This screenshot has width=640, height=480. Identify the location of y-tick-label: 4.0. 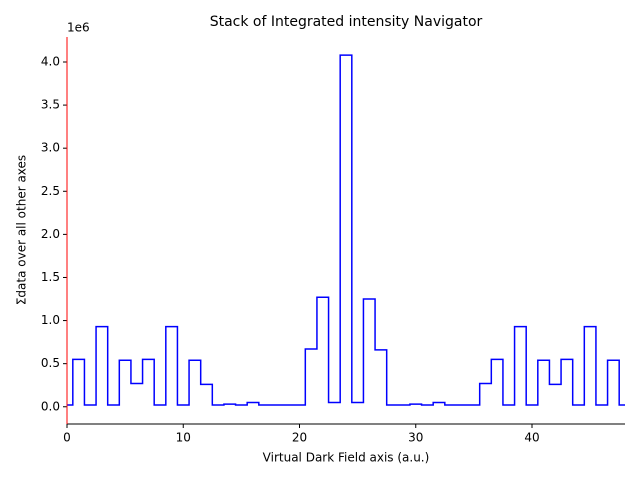
(50, 61).